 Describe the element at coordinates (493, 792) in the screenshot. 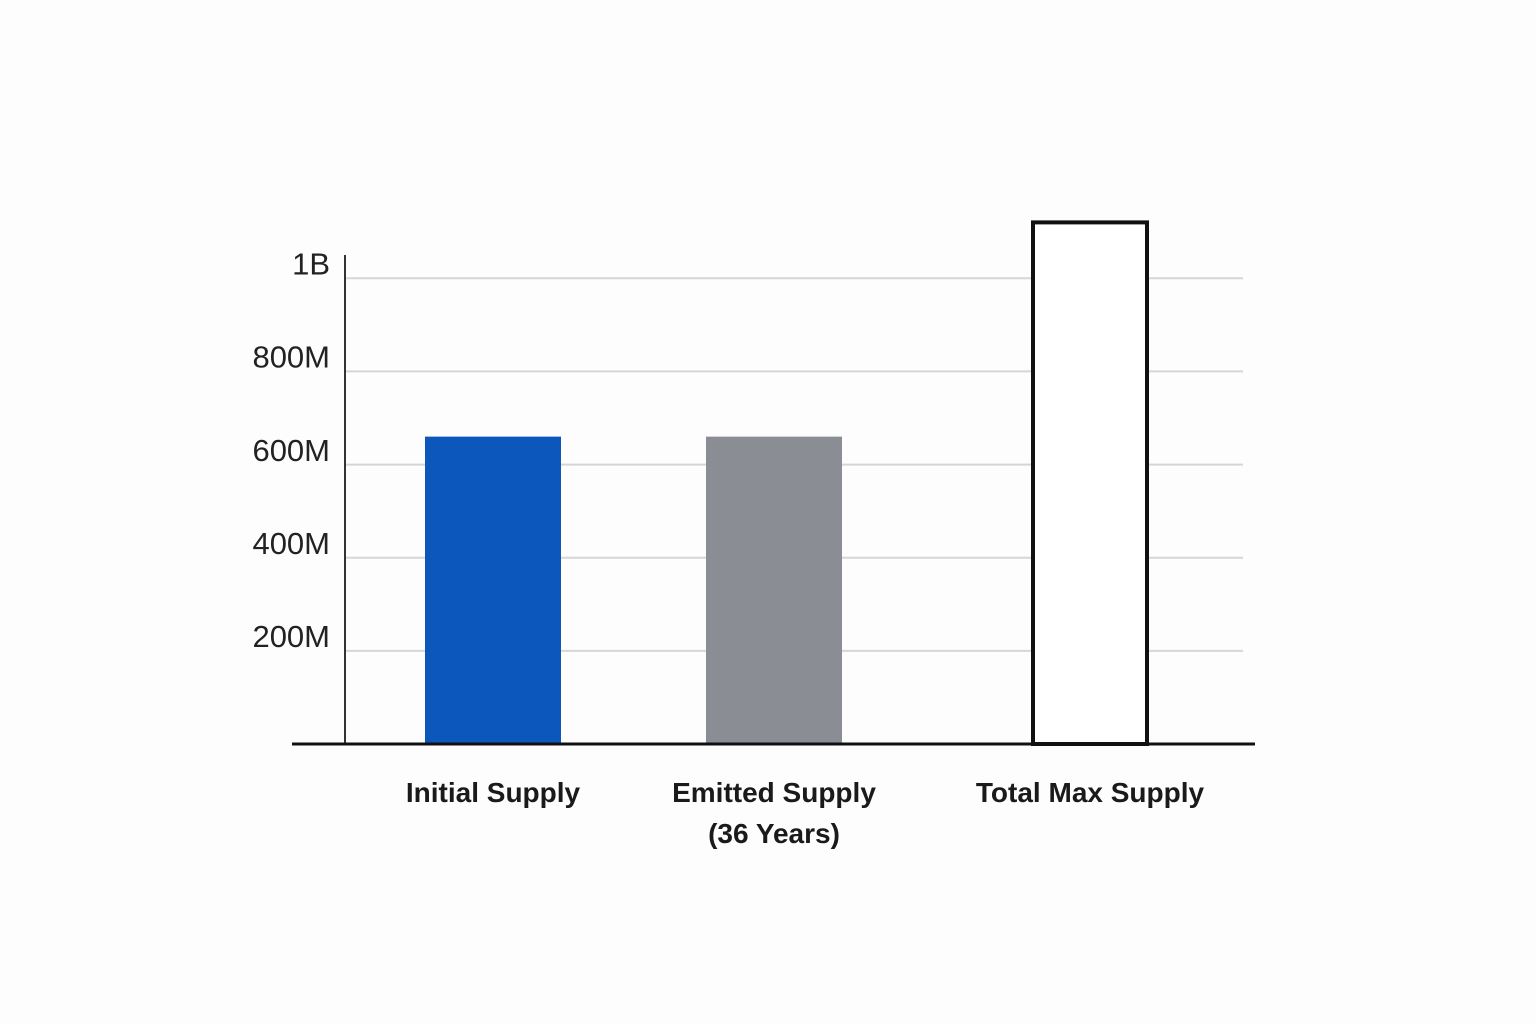

I see `x-tick-label: Initial Supply` at that location.